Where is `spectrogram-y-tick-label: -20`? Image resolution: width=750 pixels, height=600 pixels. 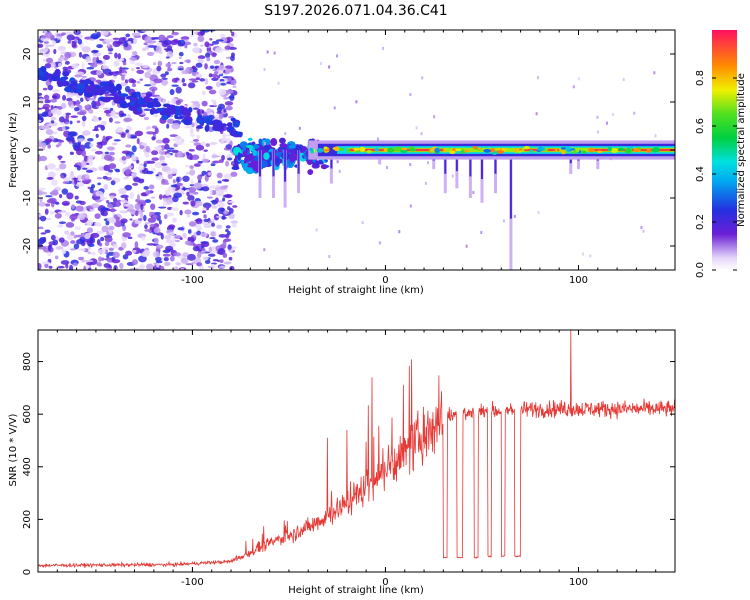
spectrogram-y-tick-label: -20 is located at coordinates (27, 246).